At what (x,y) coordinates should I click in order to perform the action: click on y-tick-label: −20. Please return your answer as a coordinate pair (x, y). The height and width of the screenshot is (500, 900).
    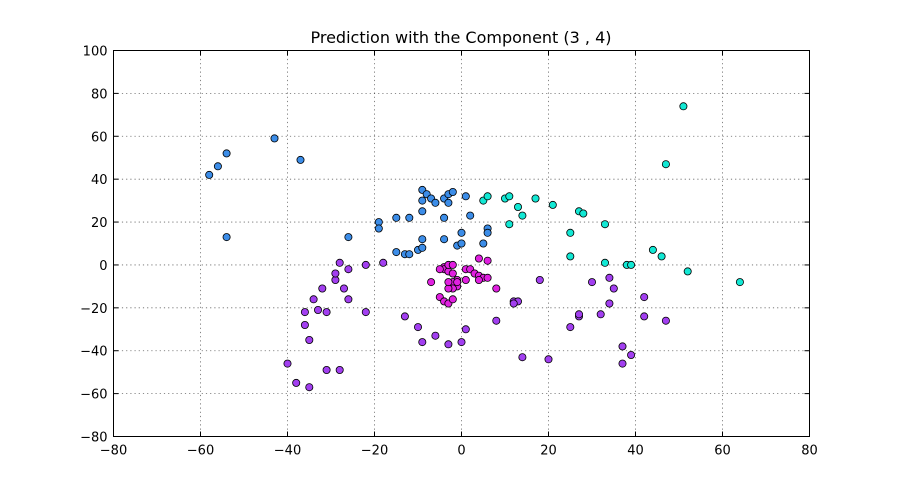
    Looking at the image, I should click on (93, 309).